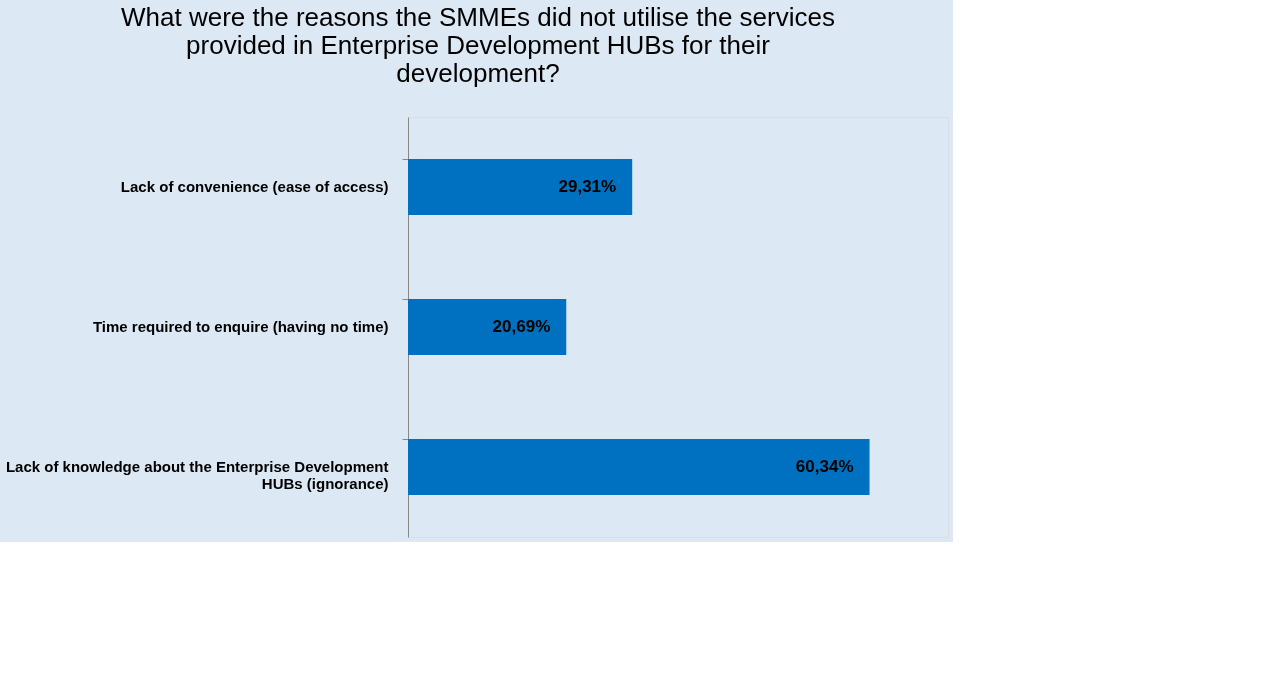  What do you see at coordinates (824, 466) in the screenshot?
I see `data-label: 60,34%` at bounding box center [824, 466].